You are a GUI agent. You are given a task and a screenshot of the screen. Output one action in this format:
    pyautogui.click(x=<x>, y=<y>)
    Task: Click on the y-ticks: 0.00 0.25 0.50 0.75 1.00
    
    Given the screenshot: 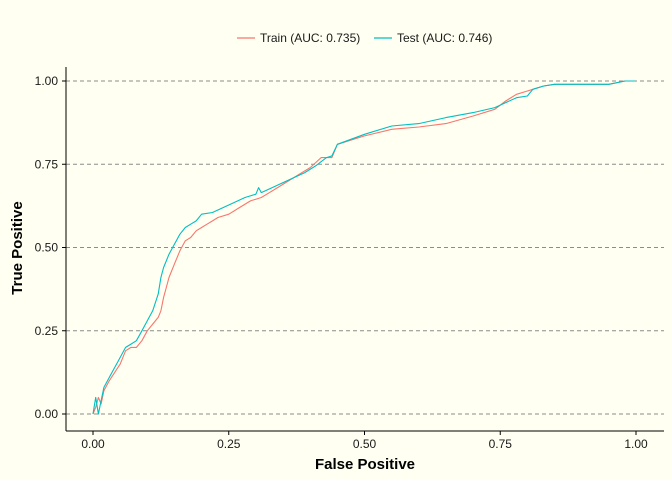 What is the action you would take?
    pyautogui.click(x=50, y=247)
    